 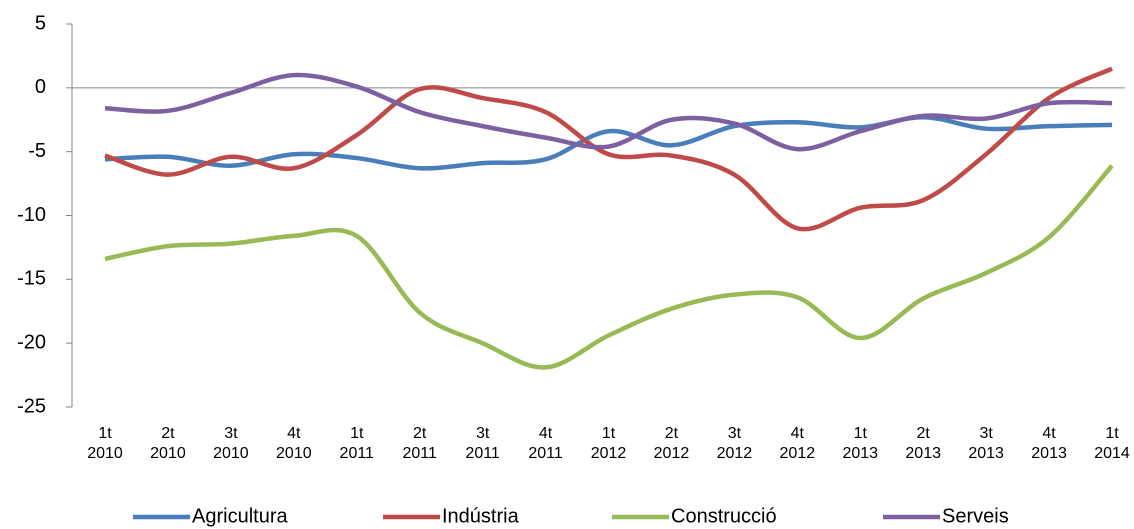 I want to click on x-tick-label: 3t 2010, so click(x=231, y=443).